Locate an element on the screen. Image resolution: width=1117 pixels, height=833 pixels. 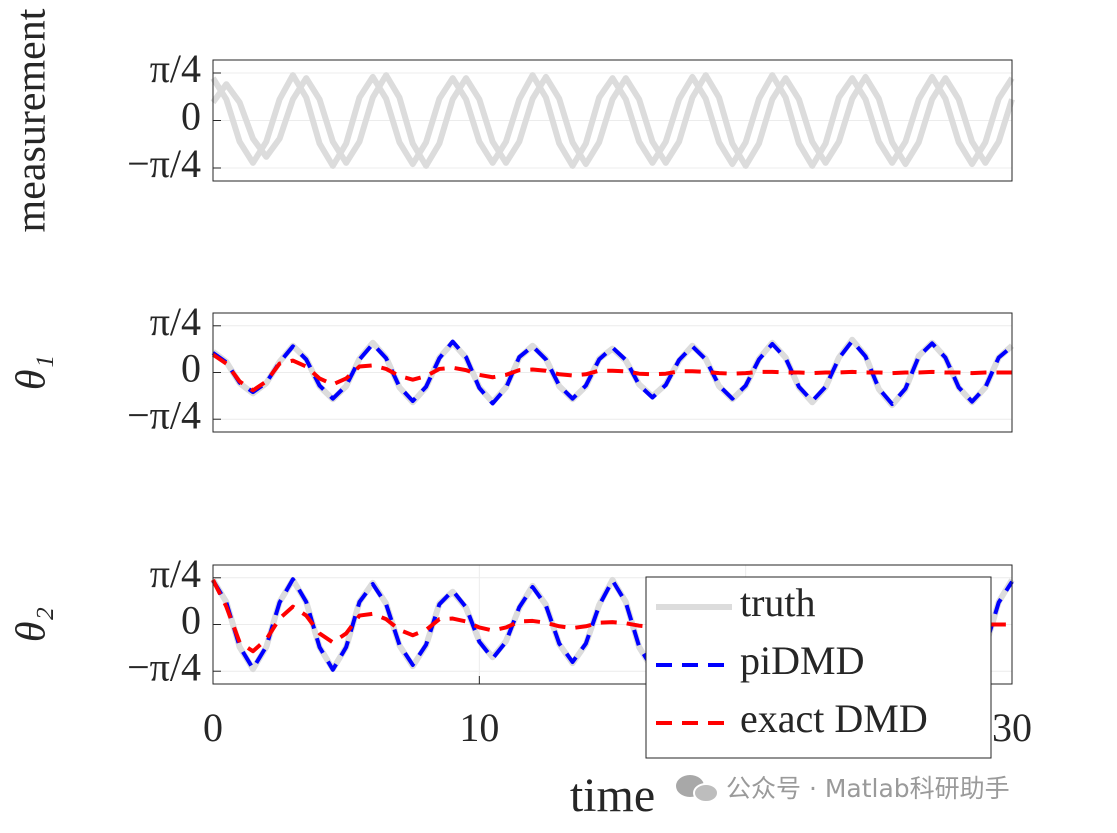
y-axis-label: θ₂ is located at coordinates (32, 624).